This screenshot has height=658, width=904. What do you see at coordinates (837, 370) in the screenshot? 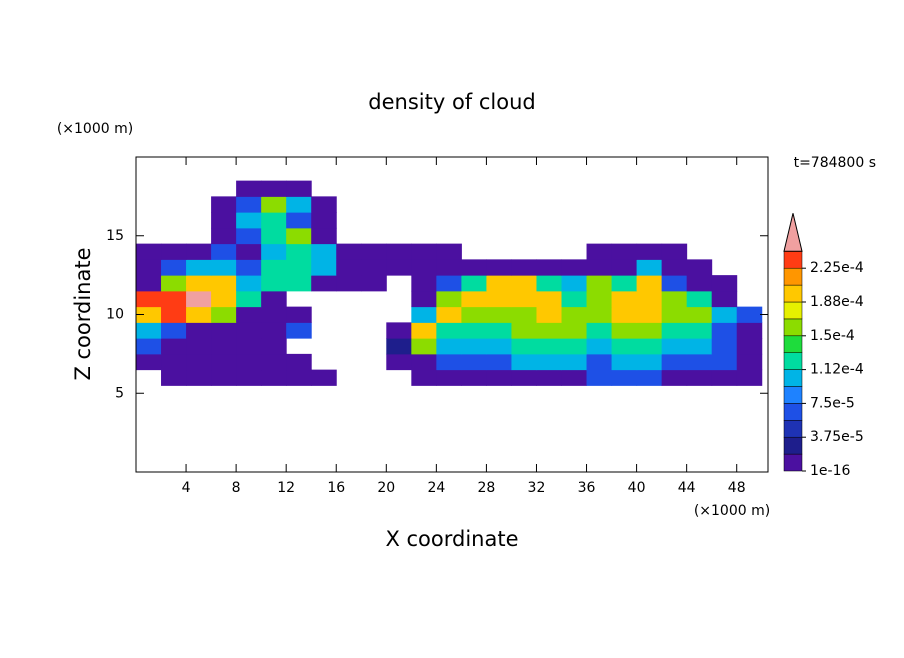
I see `colorbar-label: 1.12e-4` at bounding box center [837, 370].